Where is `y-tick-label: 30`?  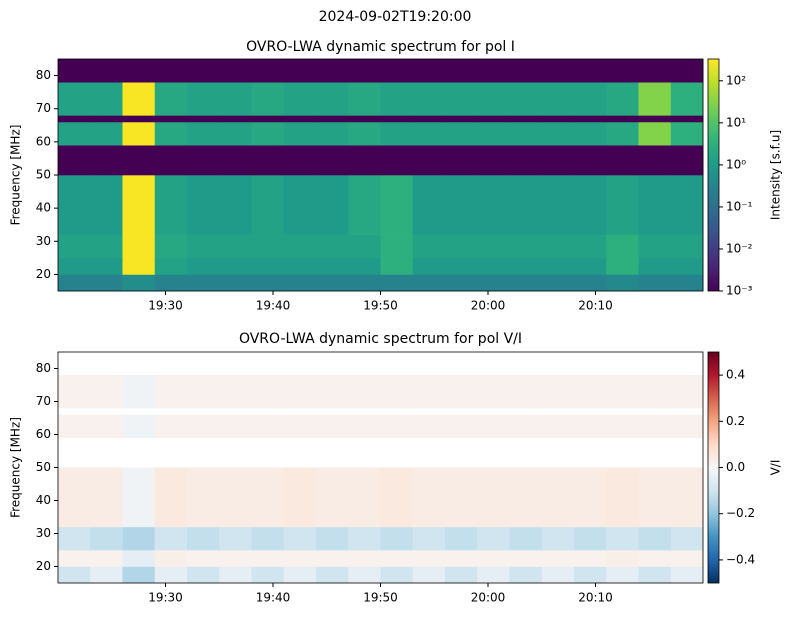
y-tick-label: 30 is located at coordinates (43, 241).